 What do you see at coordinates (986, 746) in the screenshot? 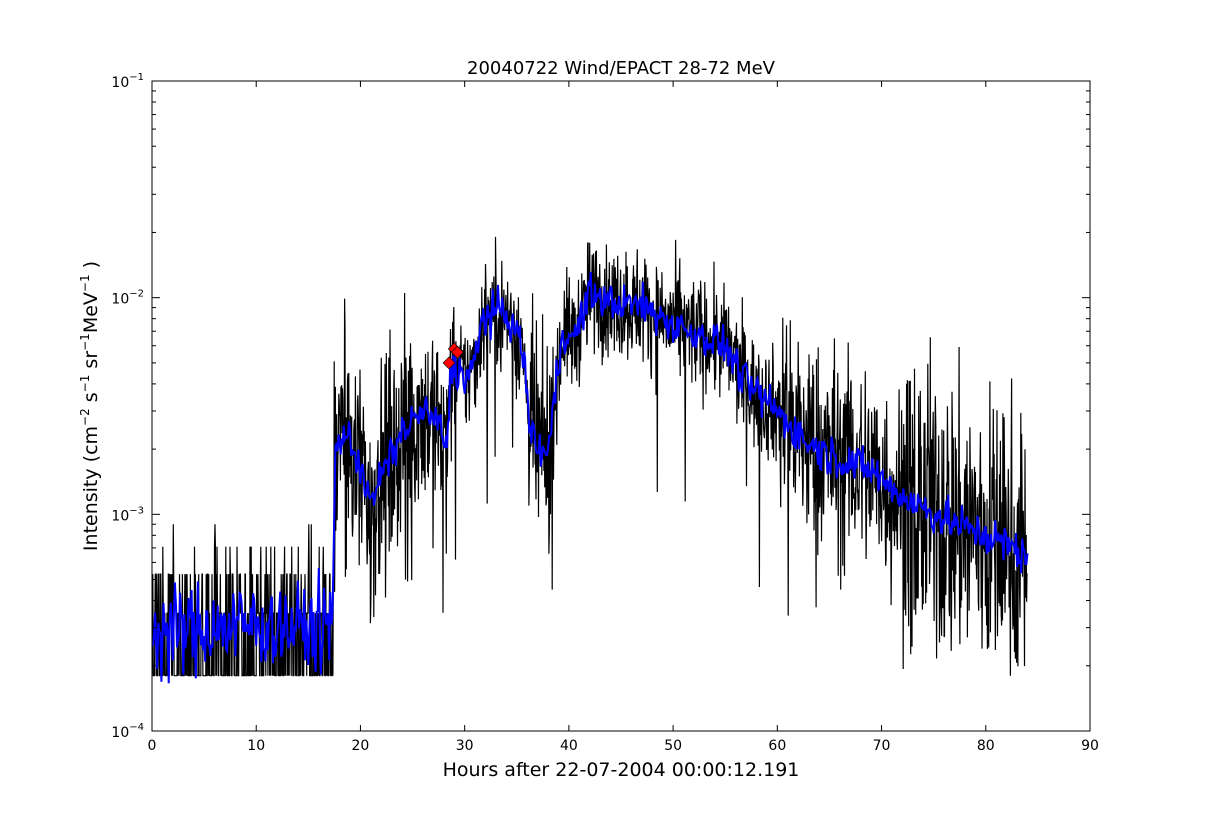
I see `x-tick-label: 80` at bounding box center [986, 746].